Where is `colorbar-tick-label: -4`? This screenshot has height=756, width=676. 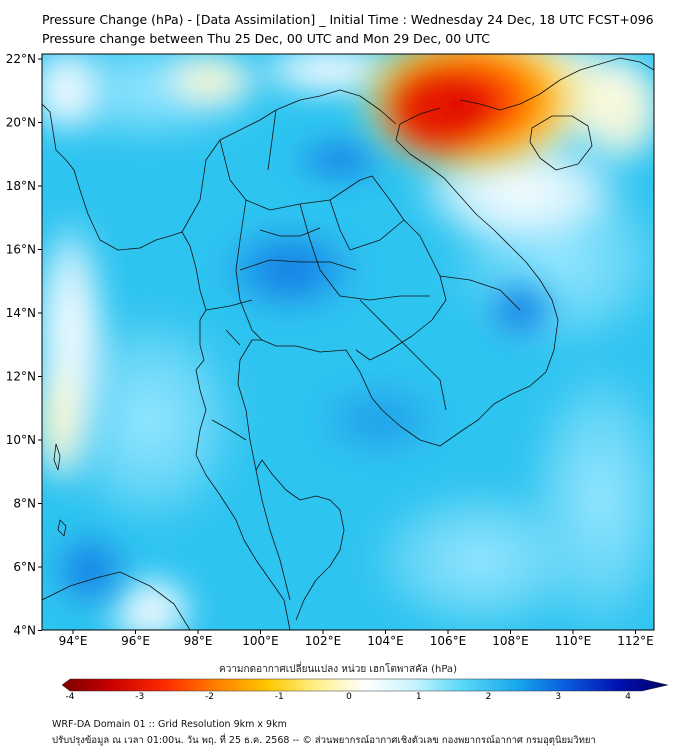 colorbar-tick-label: -4 is located at coordinates (70, 697).